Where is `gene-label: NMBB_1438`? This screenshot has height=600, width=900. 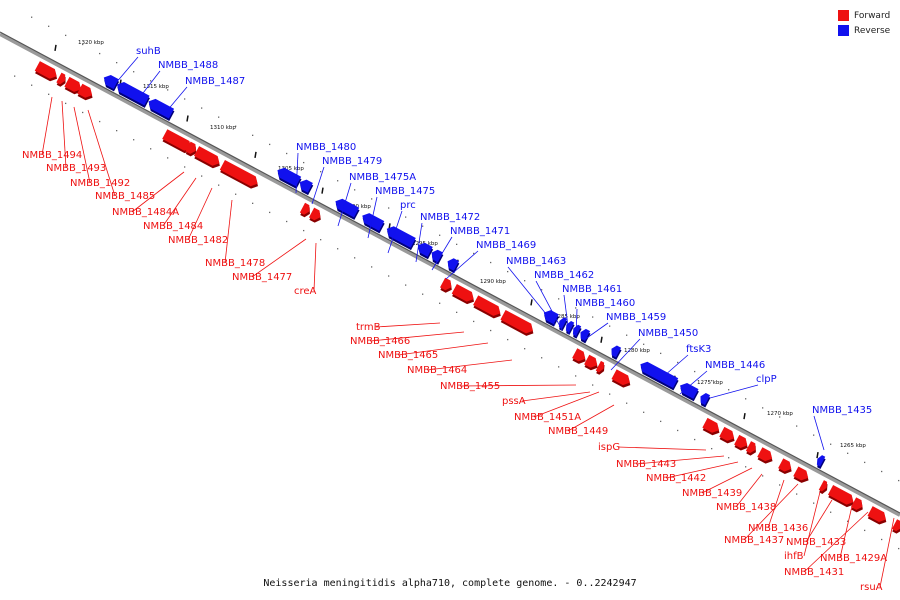
gene-label: NMBB_1438 is located at coordinates (746, 507).